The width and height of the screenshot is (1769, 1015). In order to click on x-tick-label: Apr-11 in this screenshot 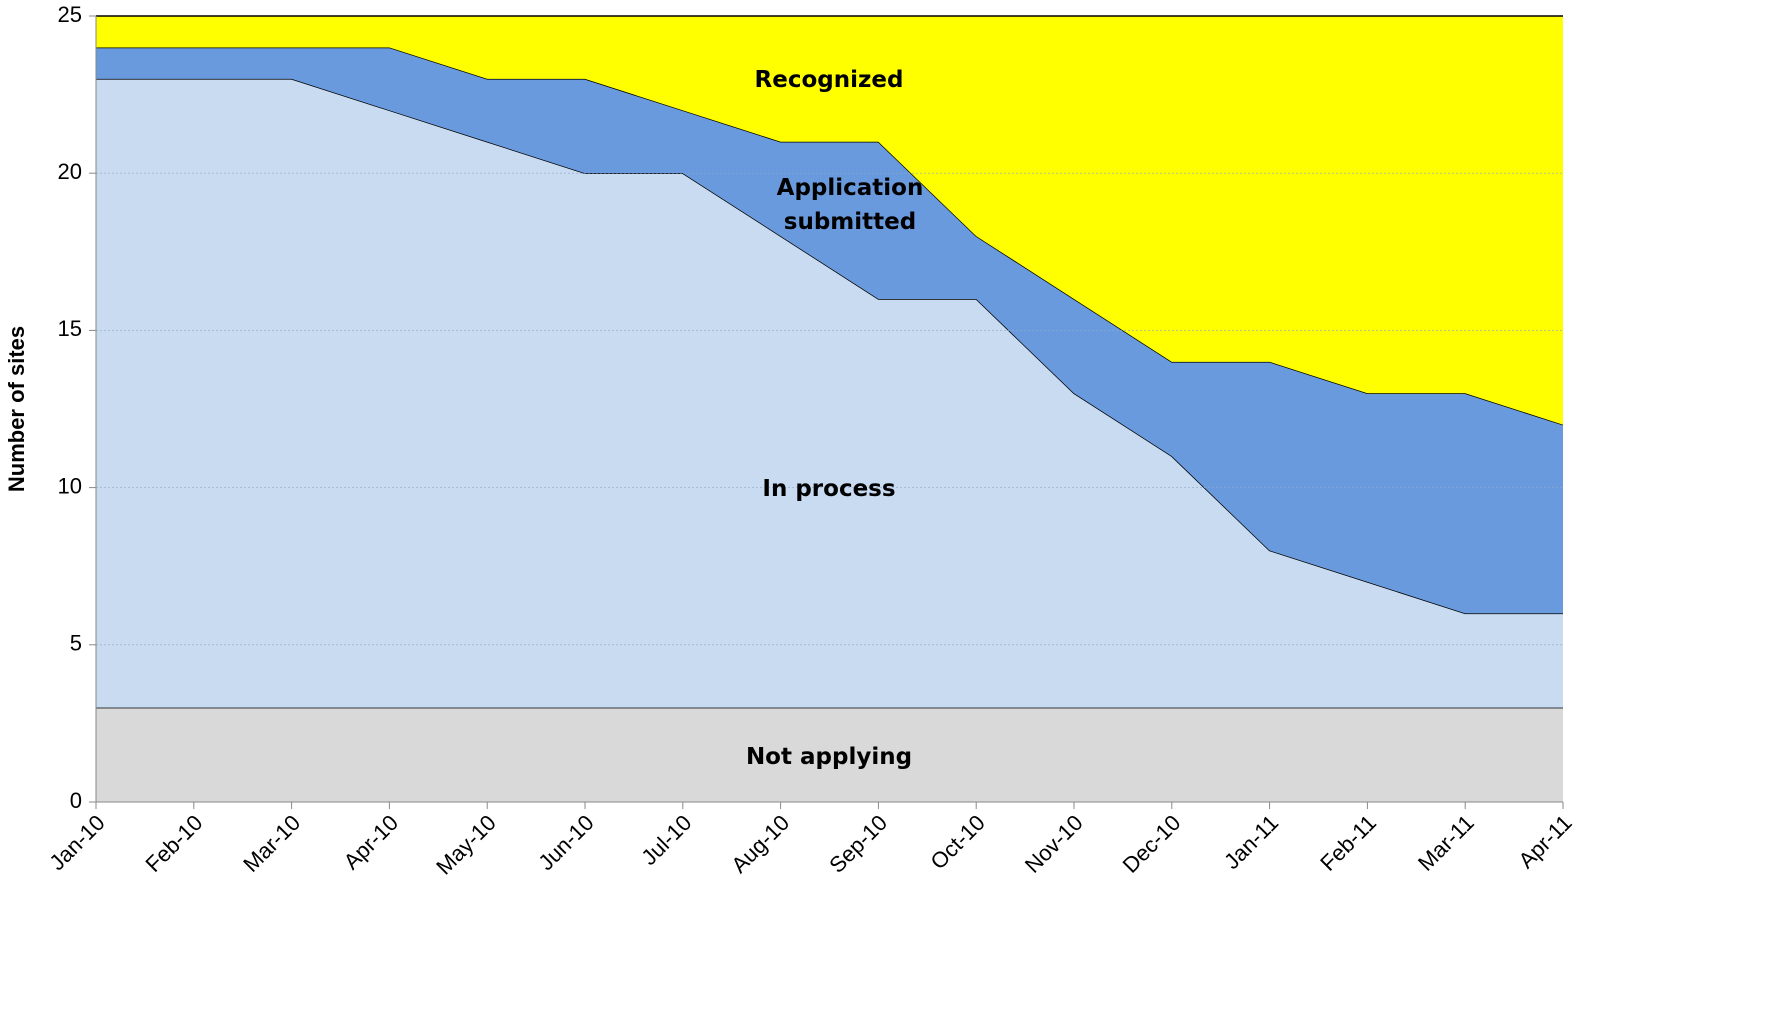, I will do `click(1544, 841)`.